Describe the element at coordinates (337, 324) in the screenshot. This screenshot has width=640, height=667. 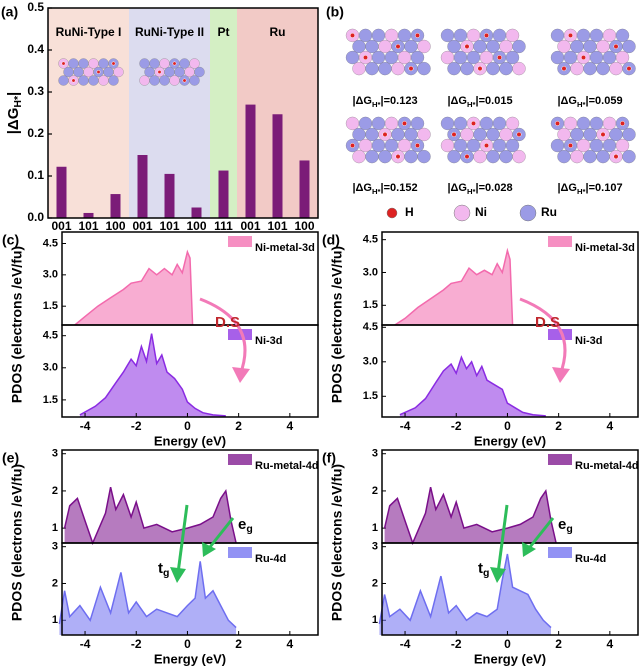
I see `y-axis-label: PDOS (electrons /eV/fu)` at that location.